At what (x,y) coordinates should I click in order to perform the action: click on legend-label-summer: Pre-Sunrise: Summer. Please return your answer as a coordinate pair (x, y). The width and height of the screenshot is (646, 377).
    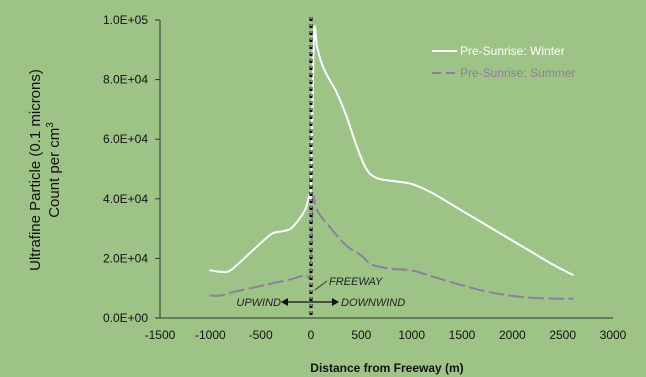
    Looking at the image, I should click on (517, 73).